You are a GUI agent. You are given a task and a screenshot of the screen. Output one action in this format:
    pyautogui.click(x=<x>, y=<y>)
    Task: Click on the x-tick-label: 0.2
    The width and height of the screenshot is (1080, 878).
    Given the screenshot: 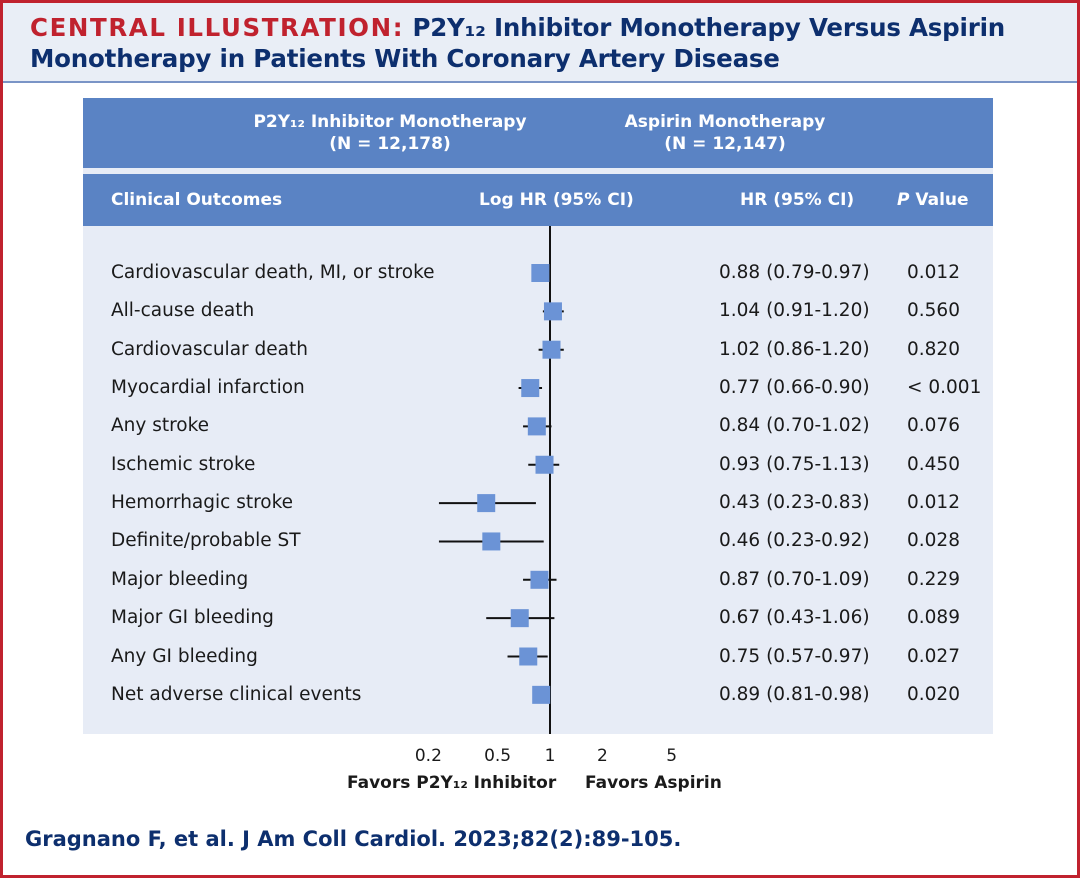 What is the action you would take?
    pyautogui.click(x=428, y=756)
    